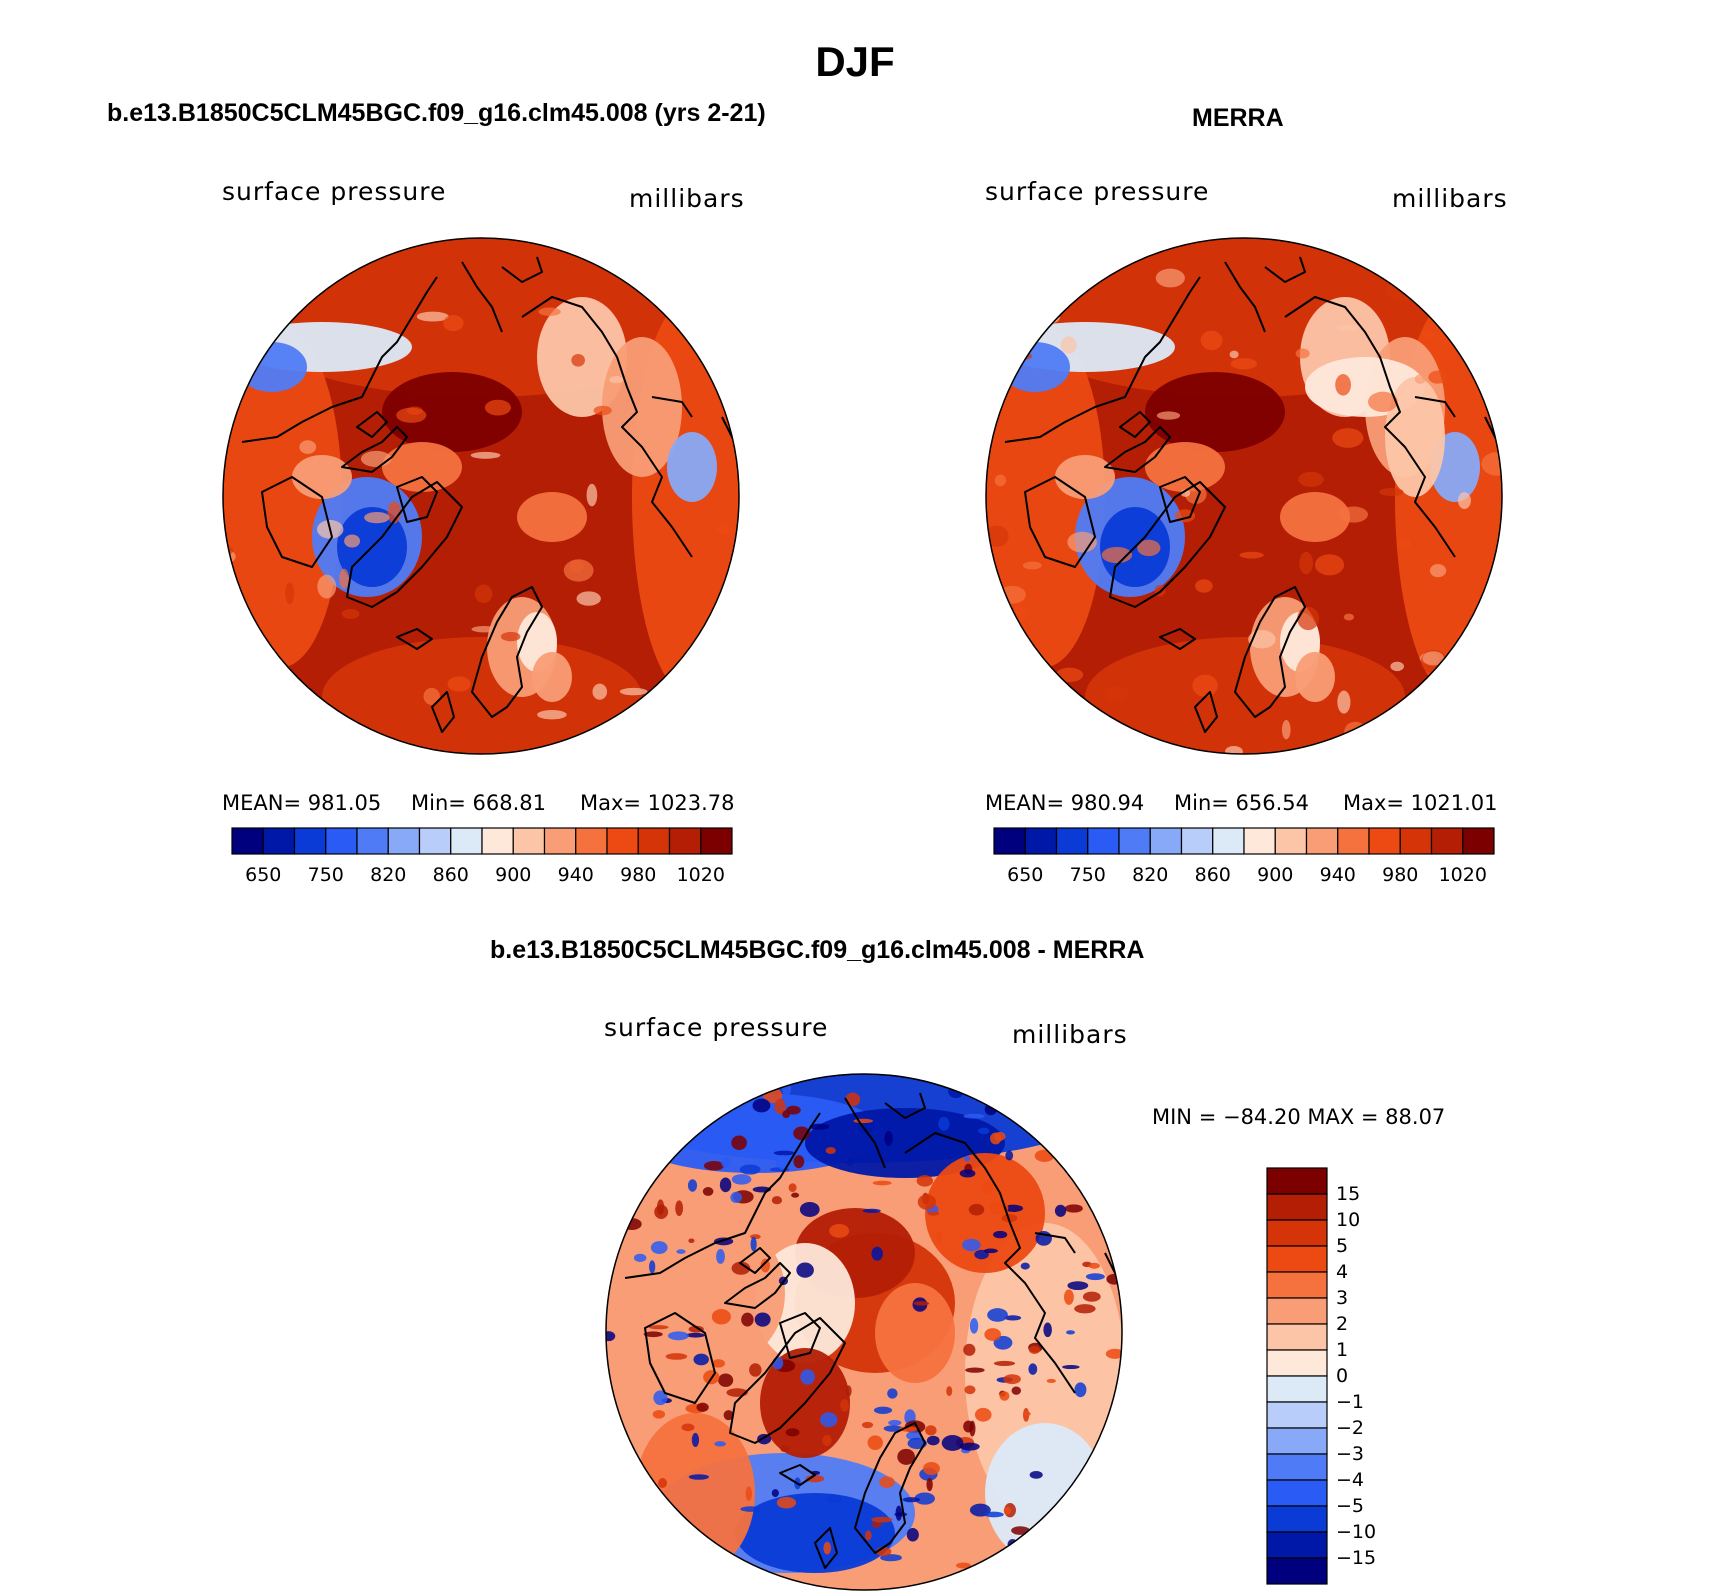 The height and width of the screenshot is (1591, 1710). I want to click on obs-panel-heading: MERRA, so click(1238, 118).